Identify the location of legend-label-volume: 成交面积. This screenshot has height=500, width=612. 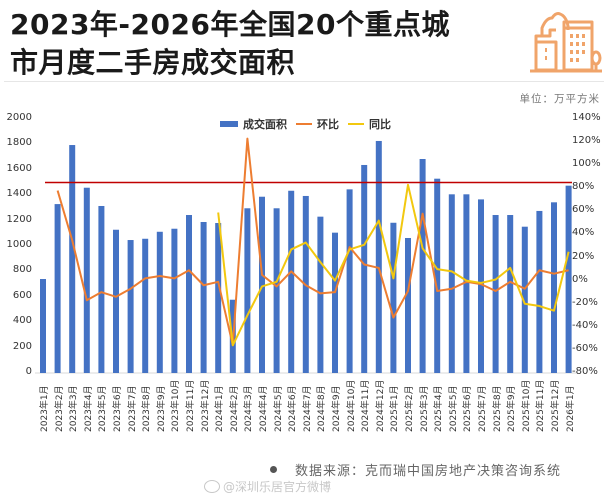
(265, 124).